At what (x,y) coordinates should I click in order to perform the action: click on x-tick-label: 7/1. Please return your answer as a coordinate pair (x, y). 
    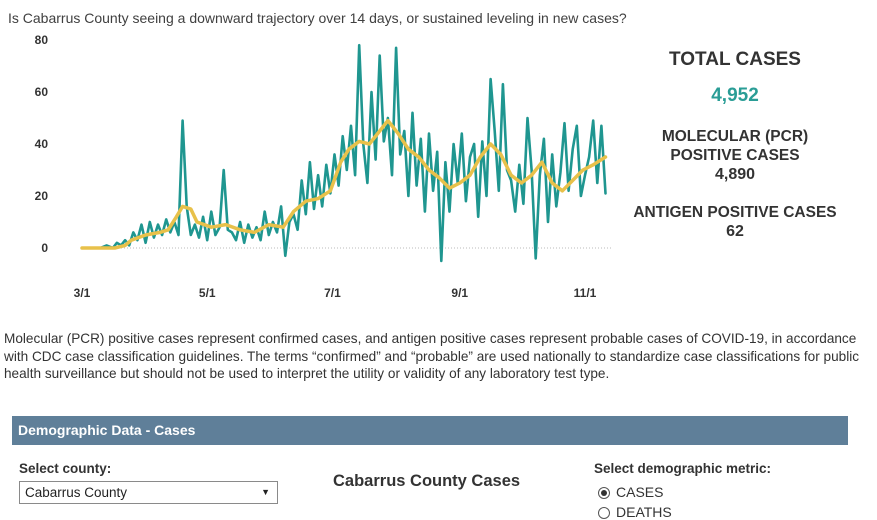
    Looking at the image, I should click on (332, 293).